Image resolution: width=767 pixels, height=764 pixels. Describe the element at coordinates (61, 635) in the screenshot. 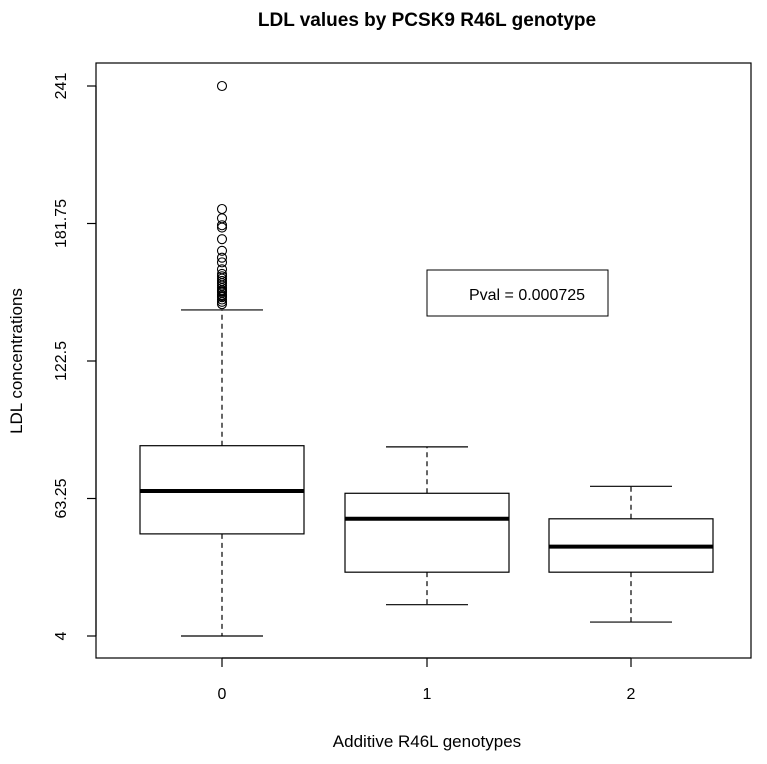

I see `y-tick-label: 4` at that location.